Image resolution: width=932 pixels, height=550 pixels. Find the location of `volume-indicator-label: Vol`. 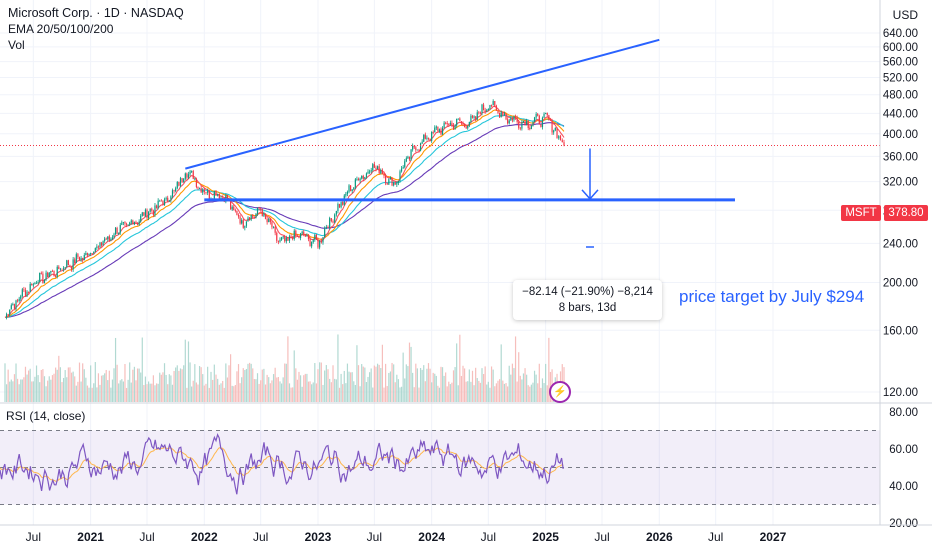

volume-indicator-label: Vol is located at coordinates (16, 45).